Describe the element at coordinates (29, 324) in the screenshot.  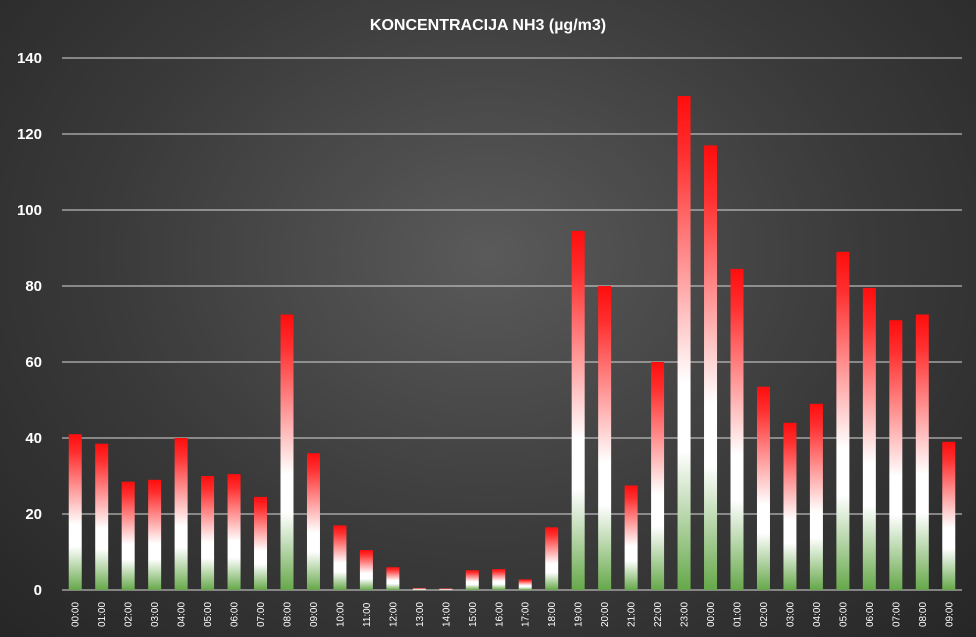
I see `y-axis-ticks: 0 20 40 60 80 100 120 140` at that location.